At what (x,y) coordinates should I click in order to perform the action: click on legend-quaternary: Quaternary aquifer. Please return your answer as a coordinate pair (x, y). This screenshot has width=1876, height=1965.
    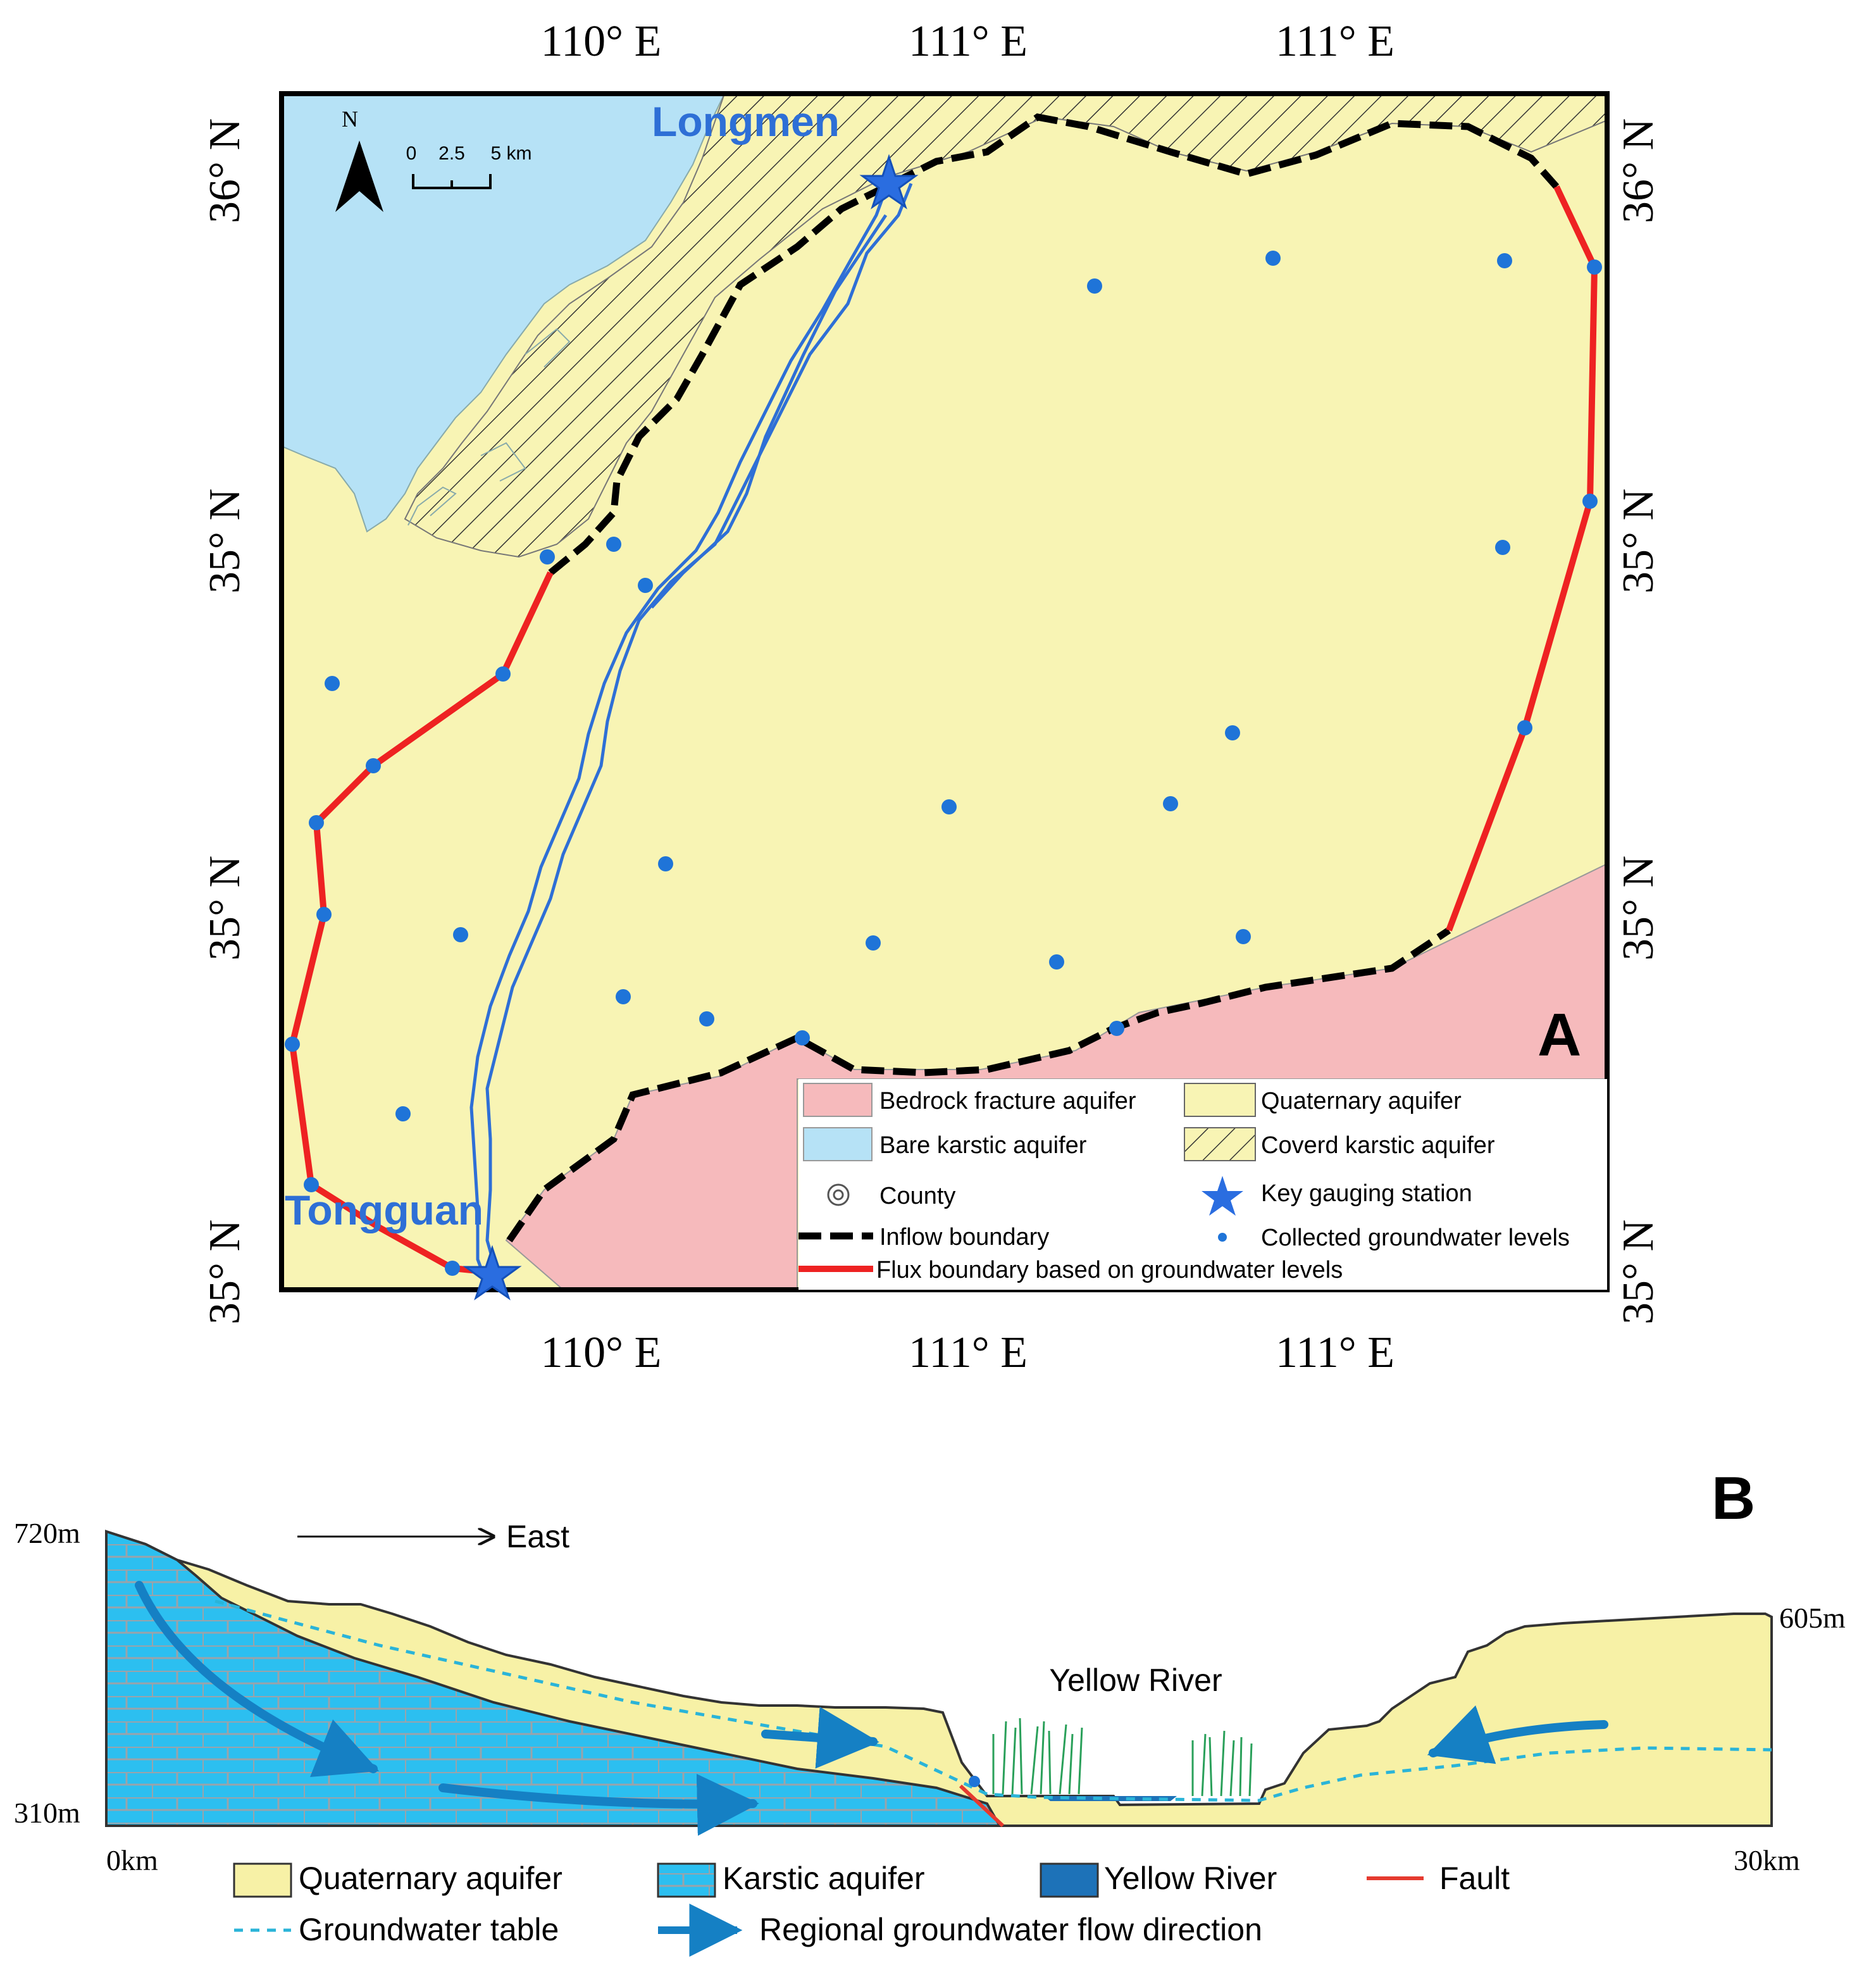
    Looking at the image, I should click on (1362, 1101).